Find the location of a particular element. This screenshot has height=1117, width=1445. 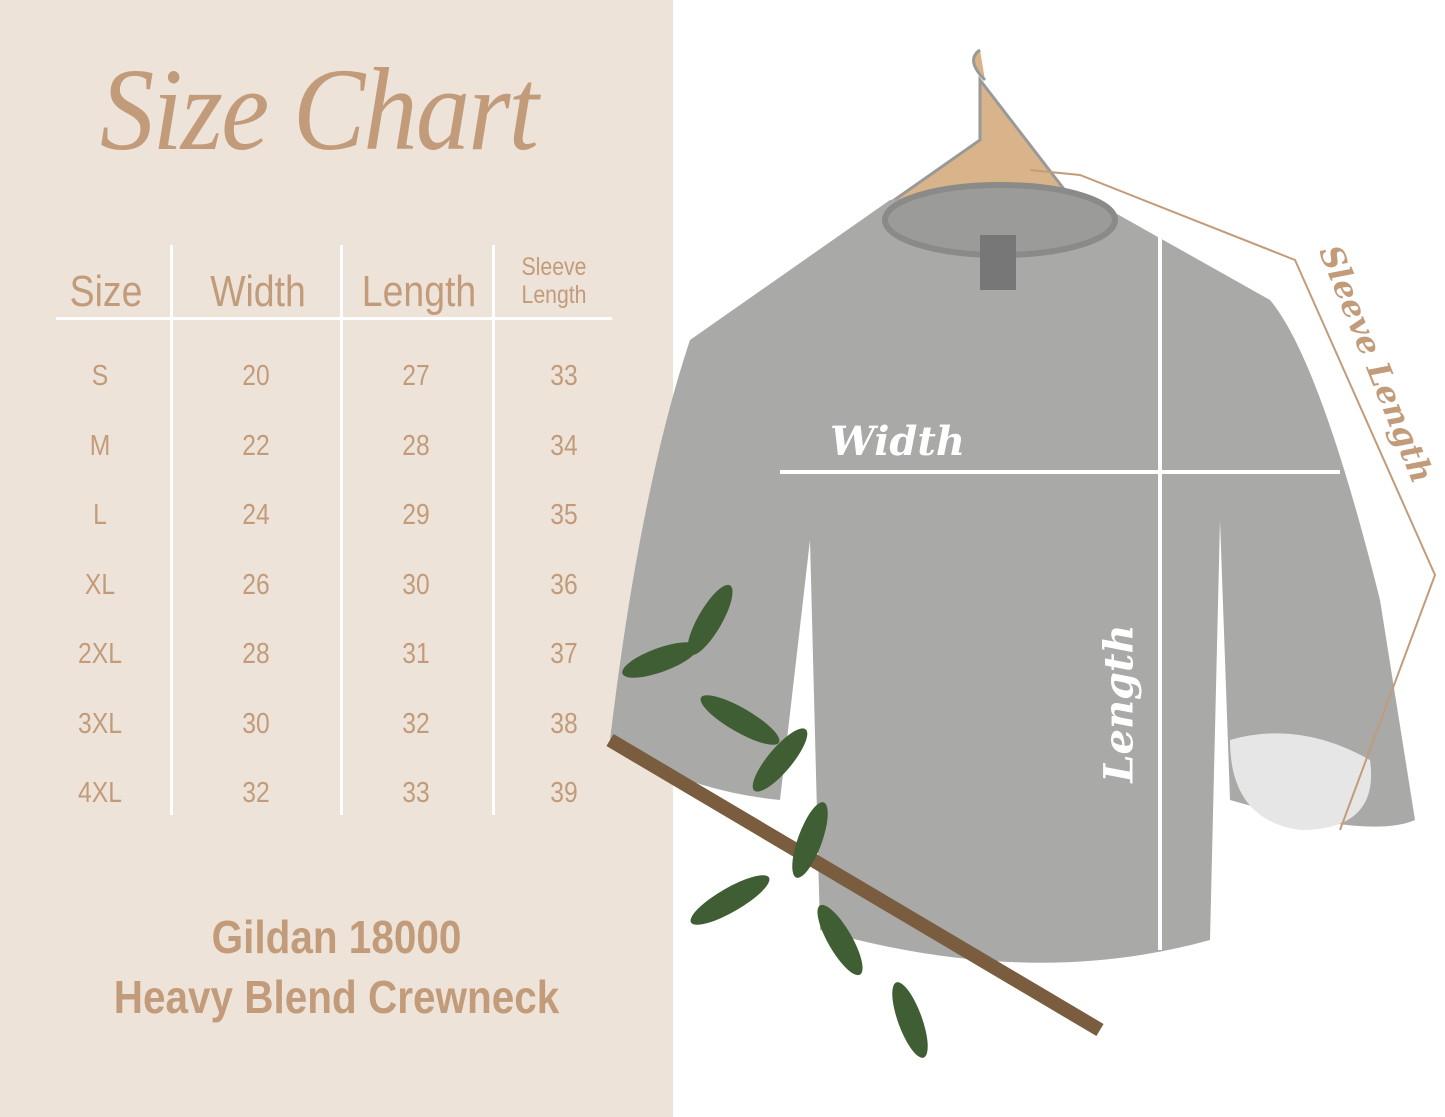

table-cell: L is located at coordinates (100, 515).